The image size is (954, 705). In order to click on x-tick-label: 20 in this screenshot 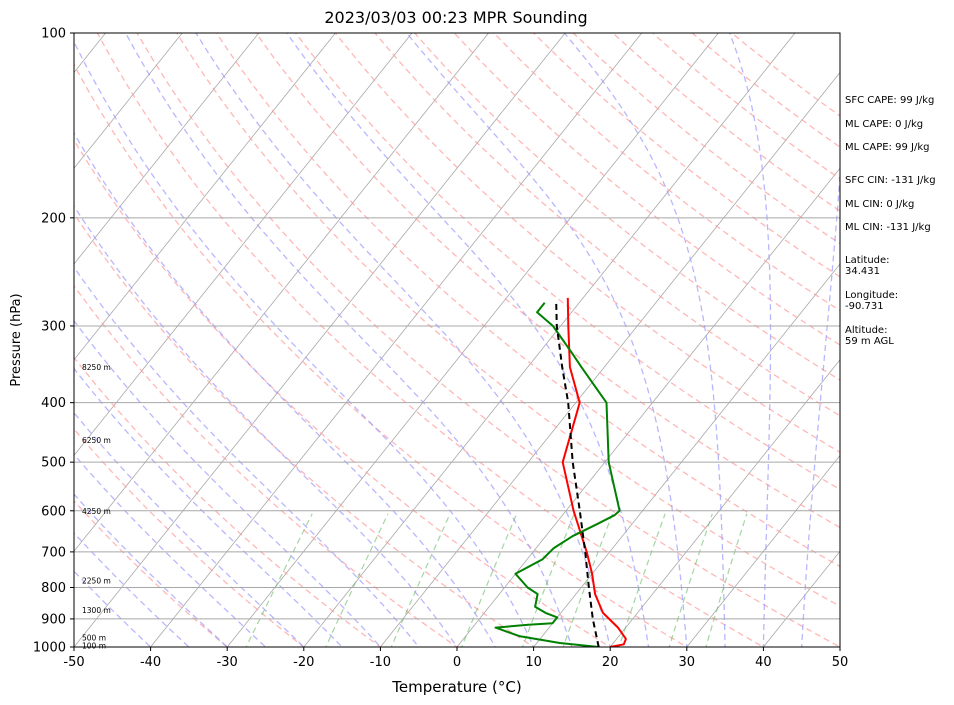, I will do `click(610, 662)`.